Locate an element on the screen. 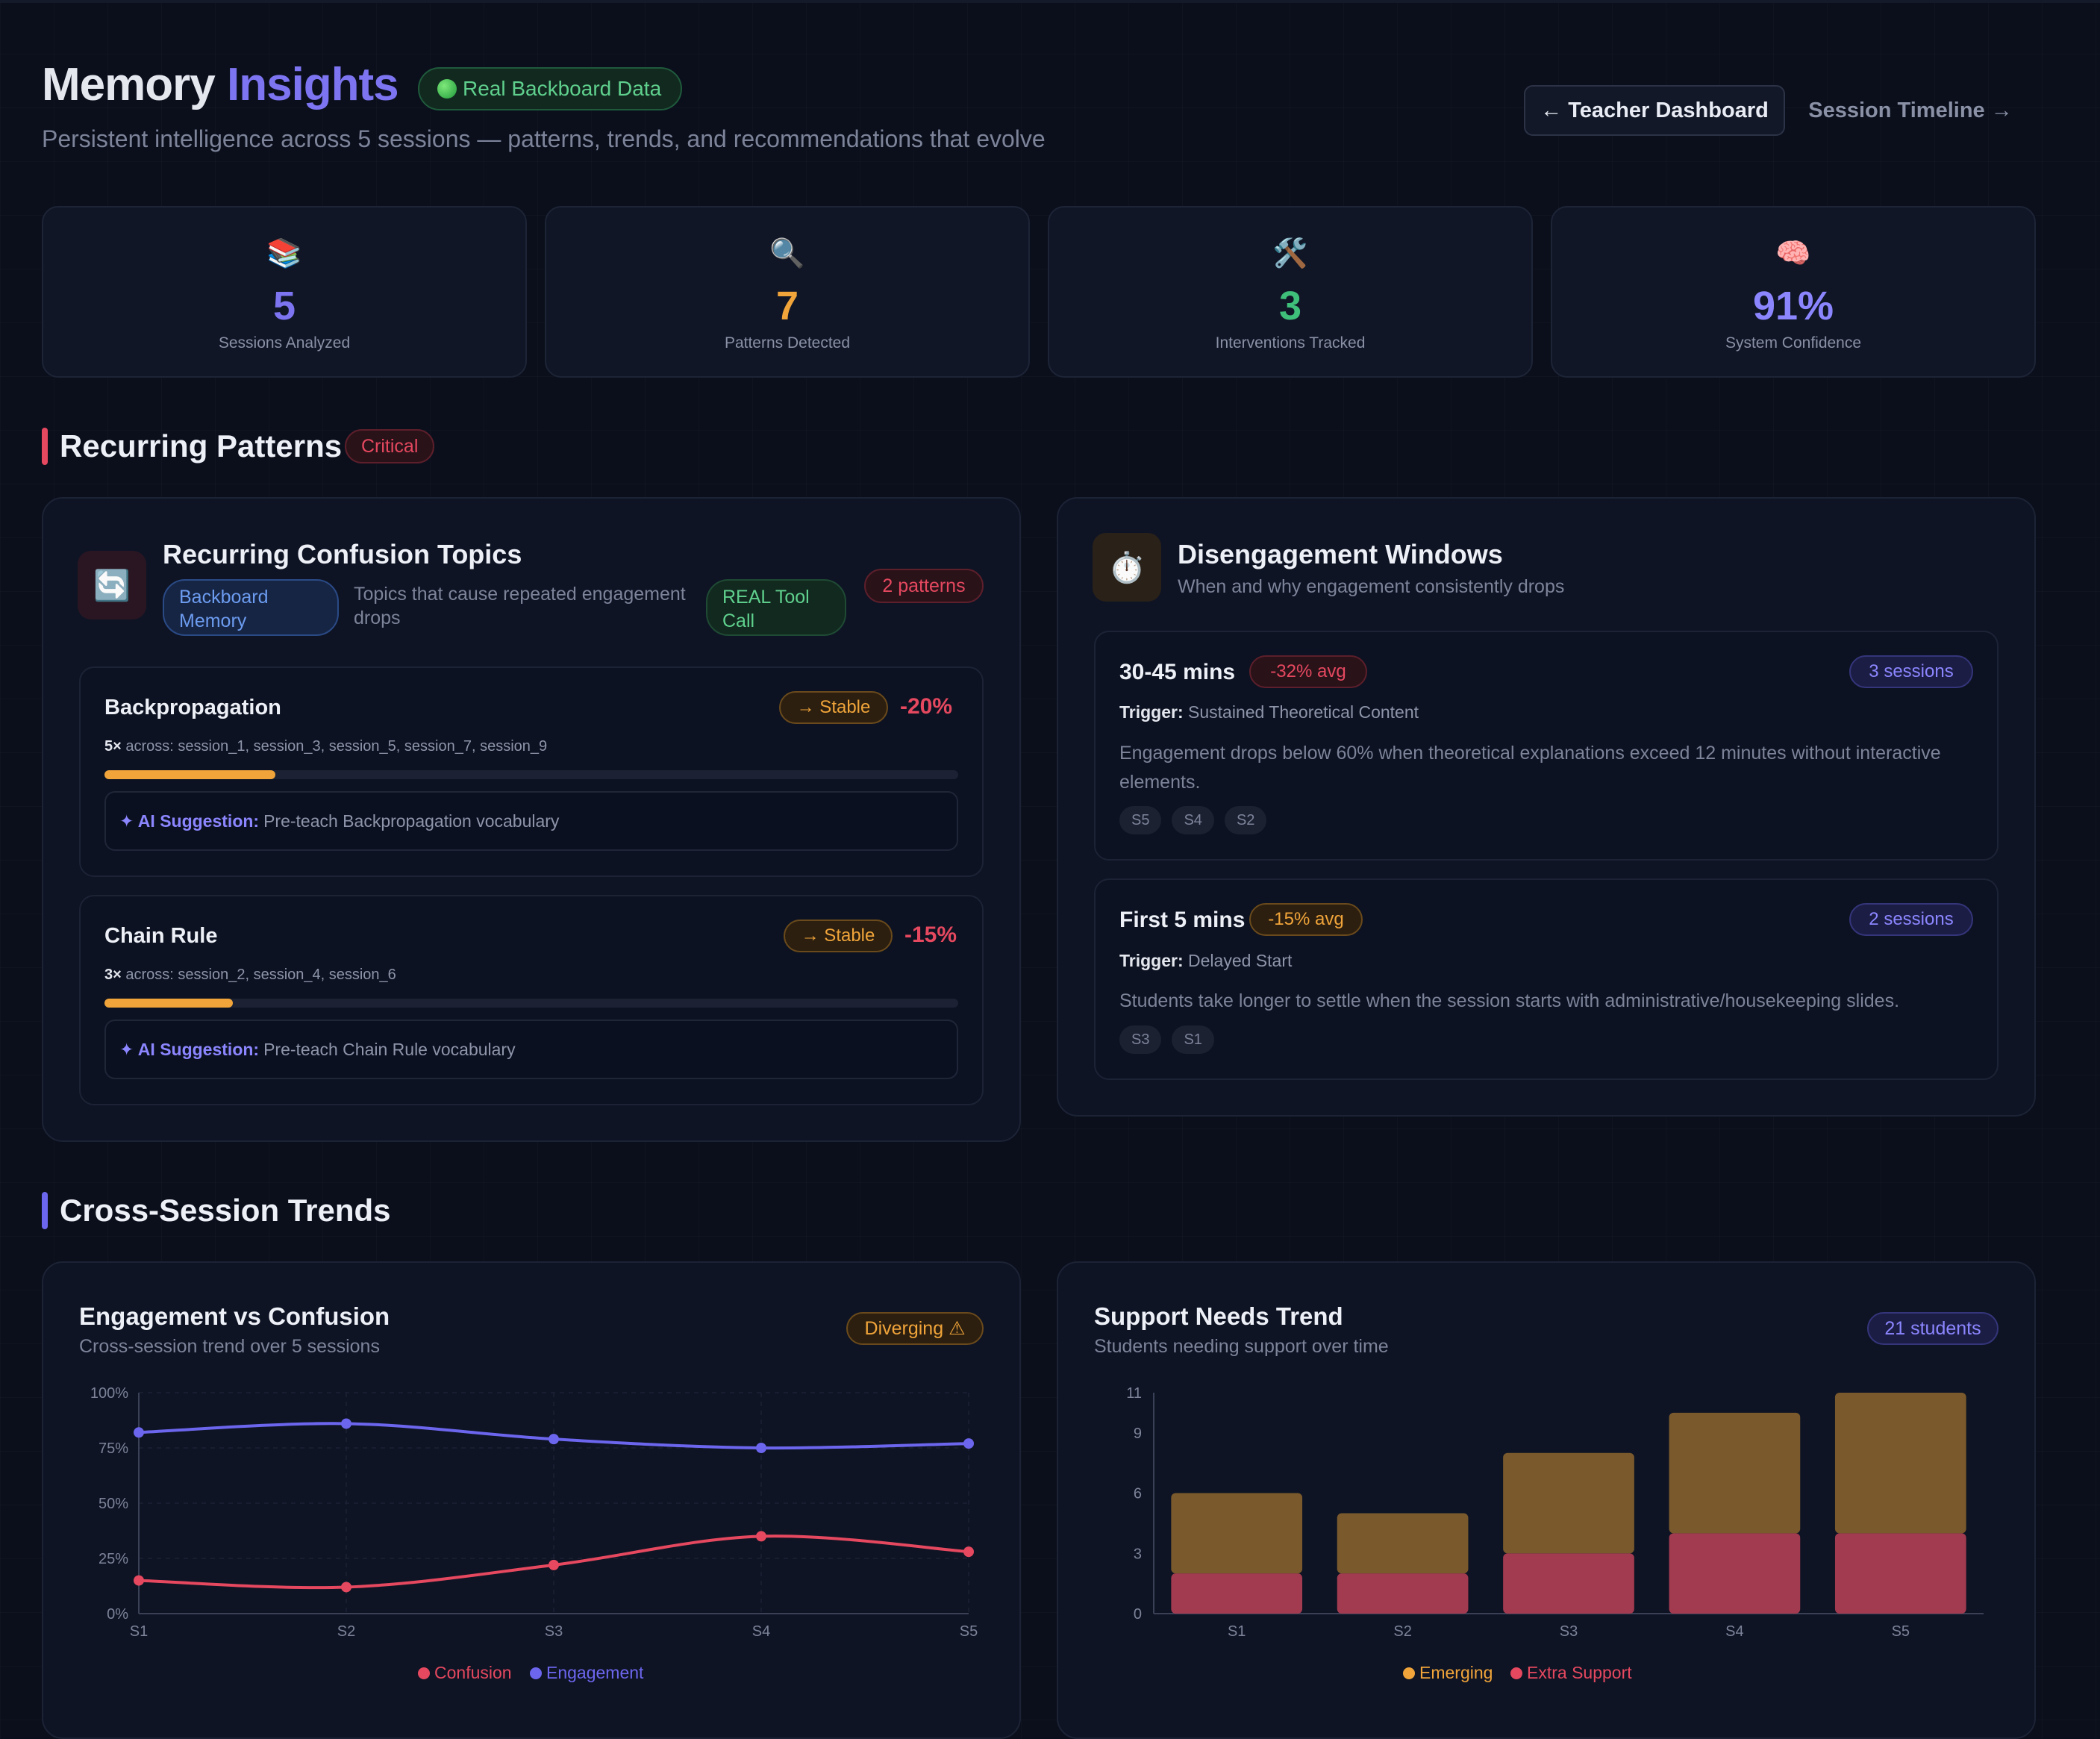 Image resolution: width=2100 pixels, height=1739 pixels. student-count-badge: 21 students is located at coordinates (1933, 1328).